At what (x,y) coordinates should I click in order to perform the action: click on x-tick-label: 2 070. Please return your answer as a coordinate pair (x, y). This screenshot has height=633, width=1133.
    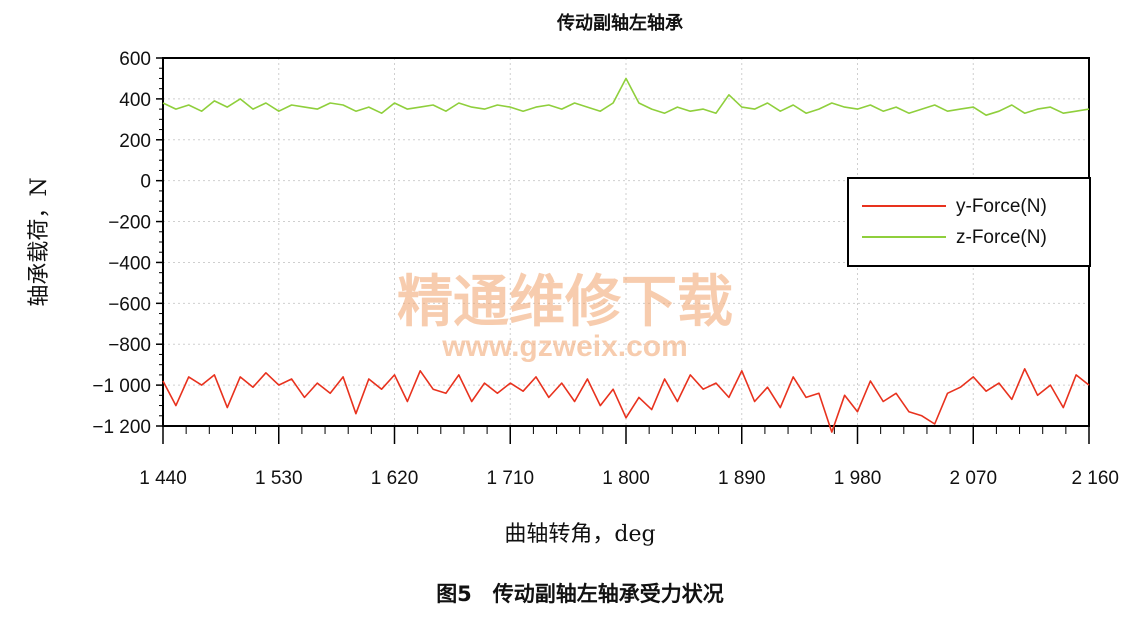
    Looking at the image, I should click on (973, 478).